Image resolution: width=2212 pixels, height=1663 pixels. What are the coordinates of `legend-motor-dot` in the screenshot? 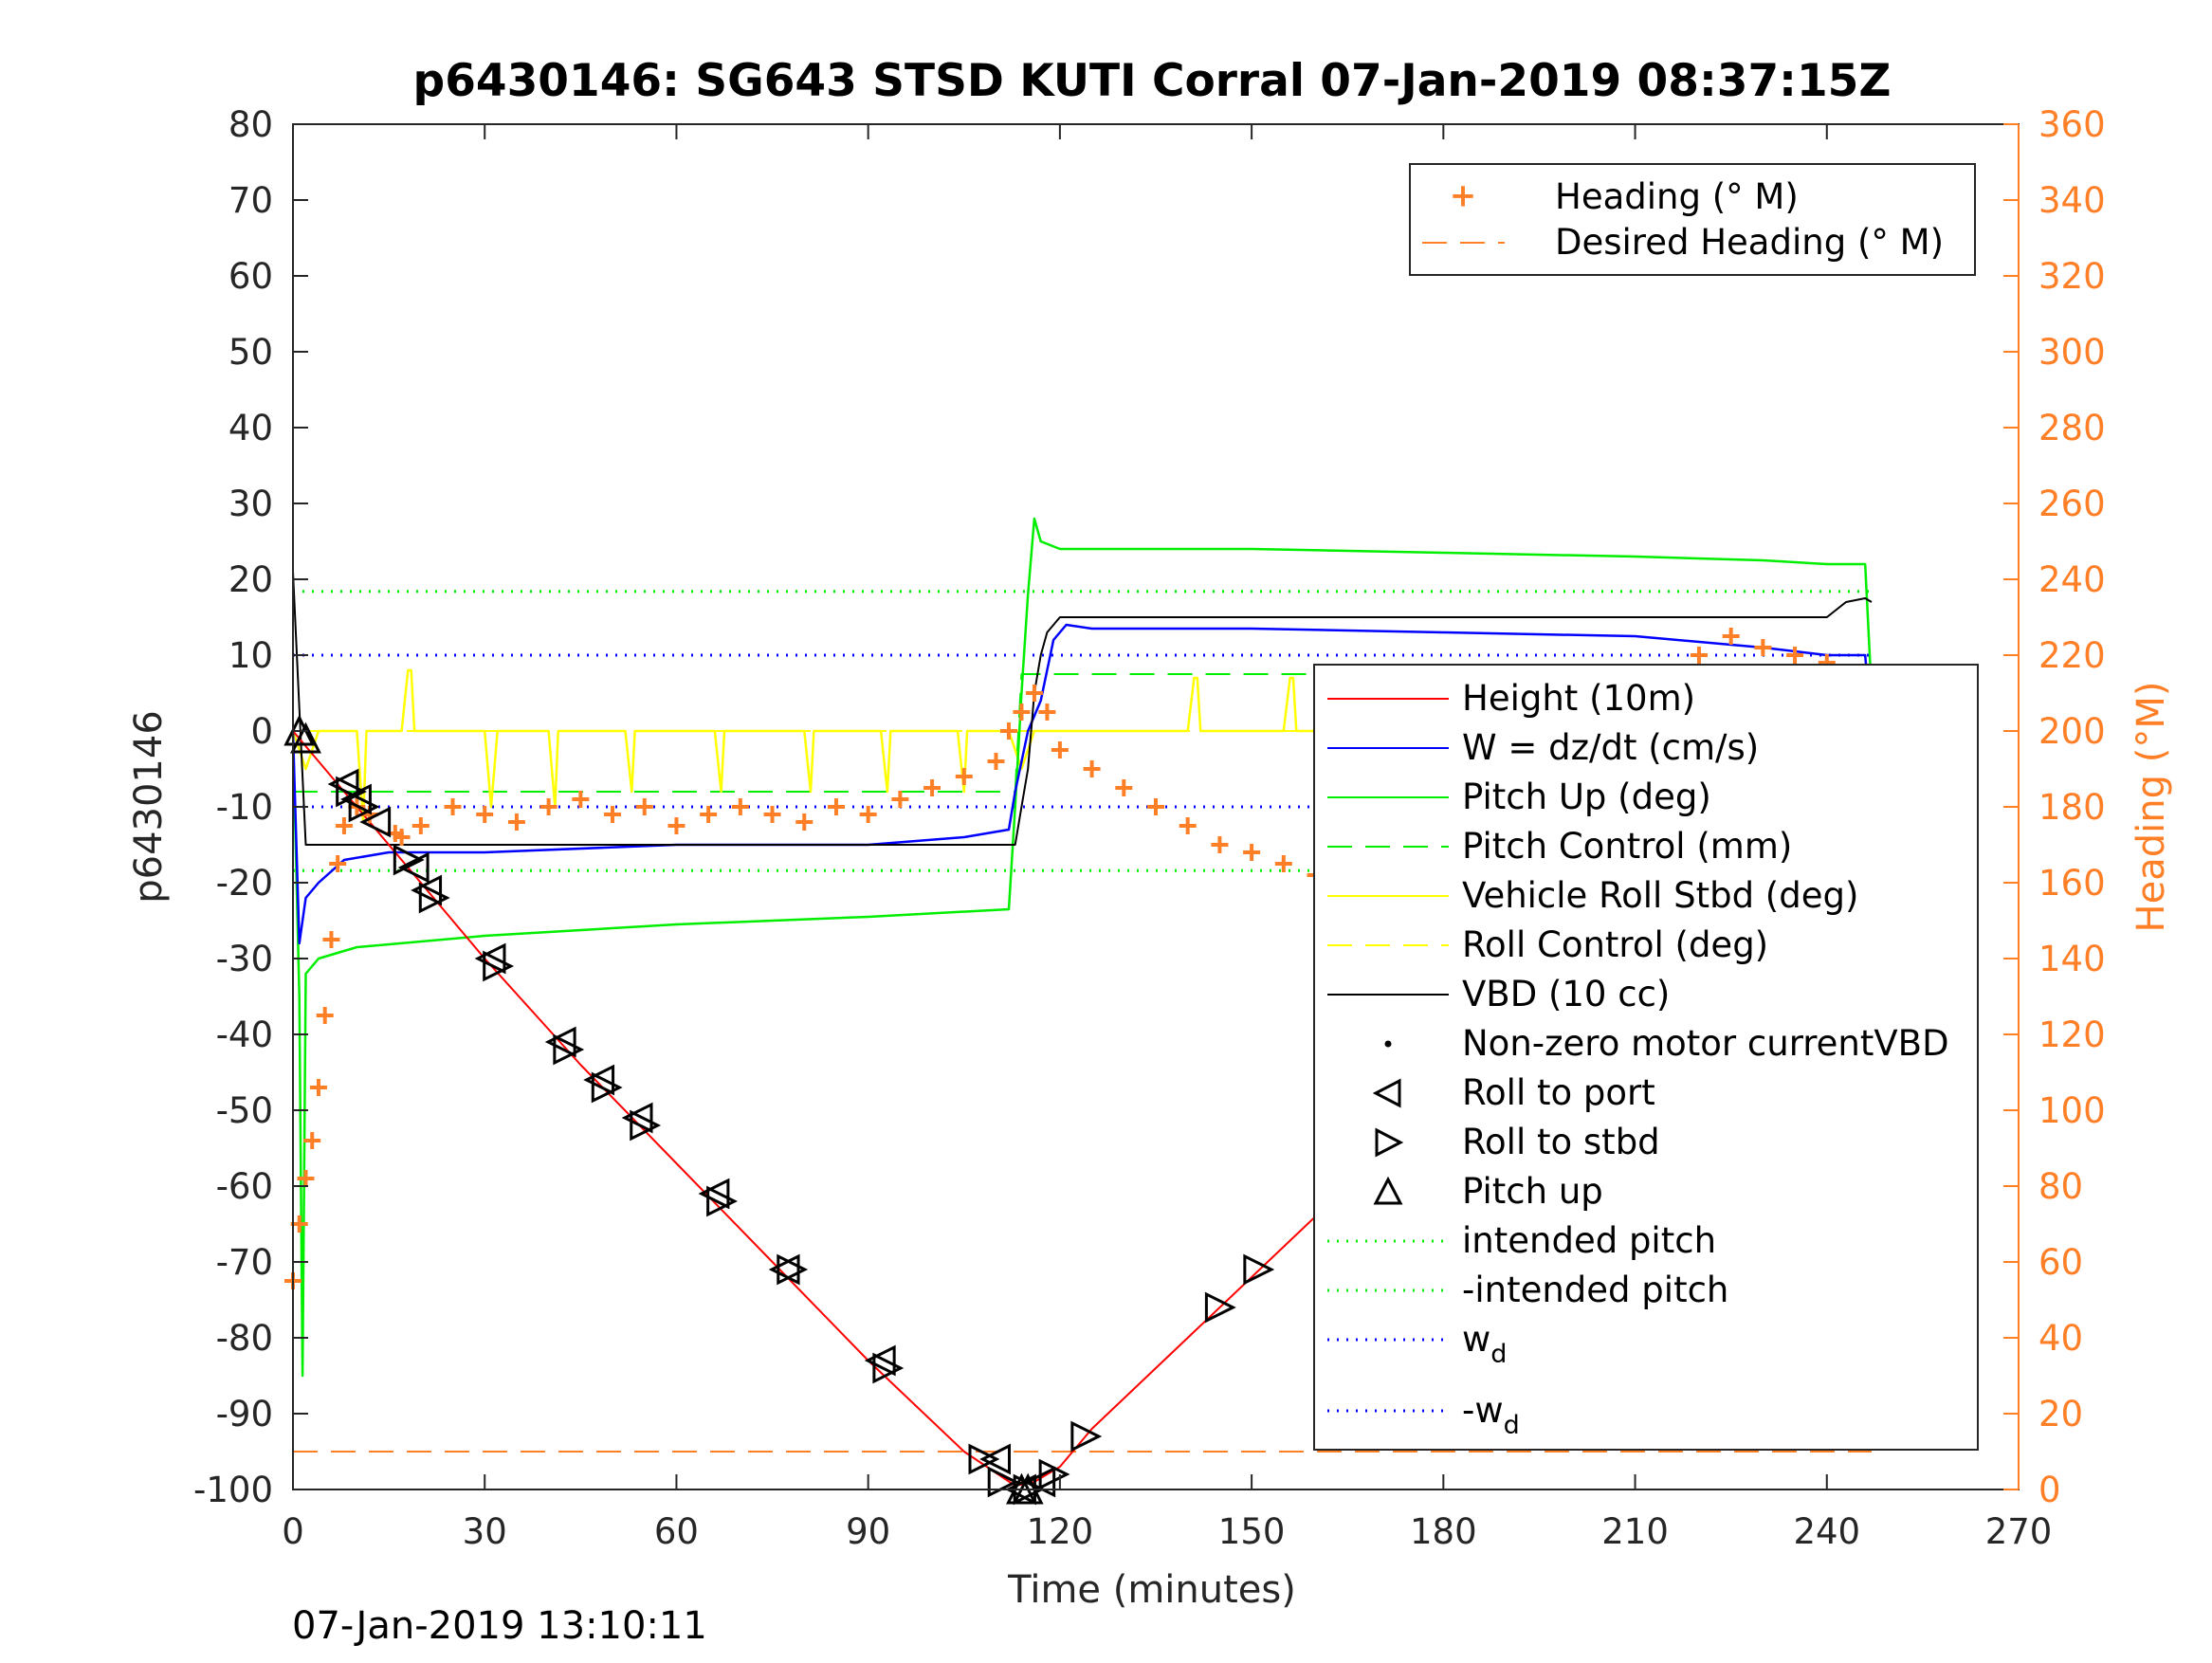 It's located at (1388, 1044).